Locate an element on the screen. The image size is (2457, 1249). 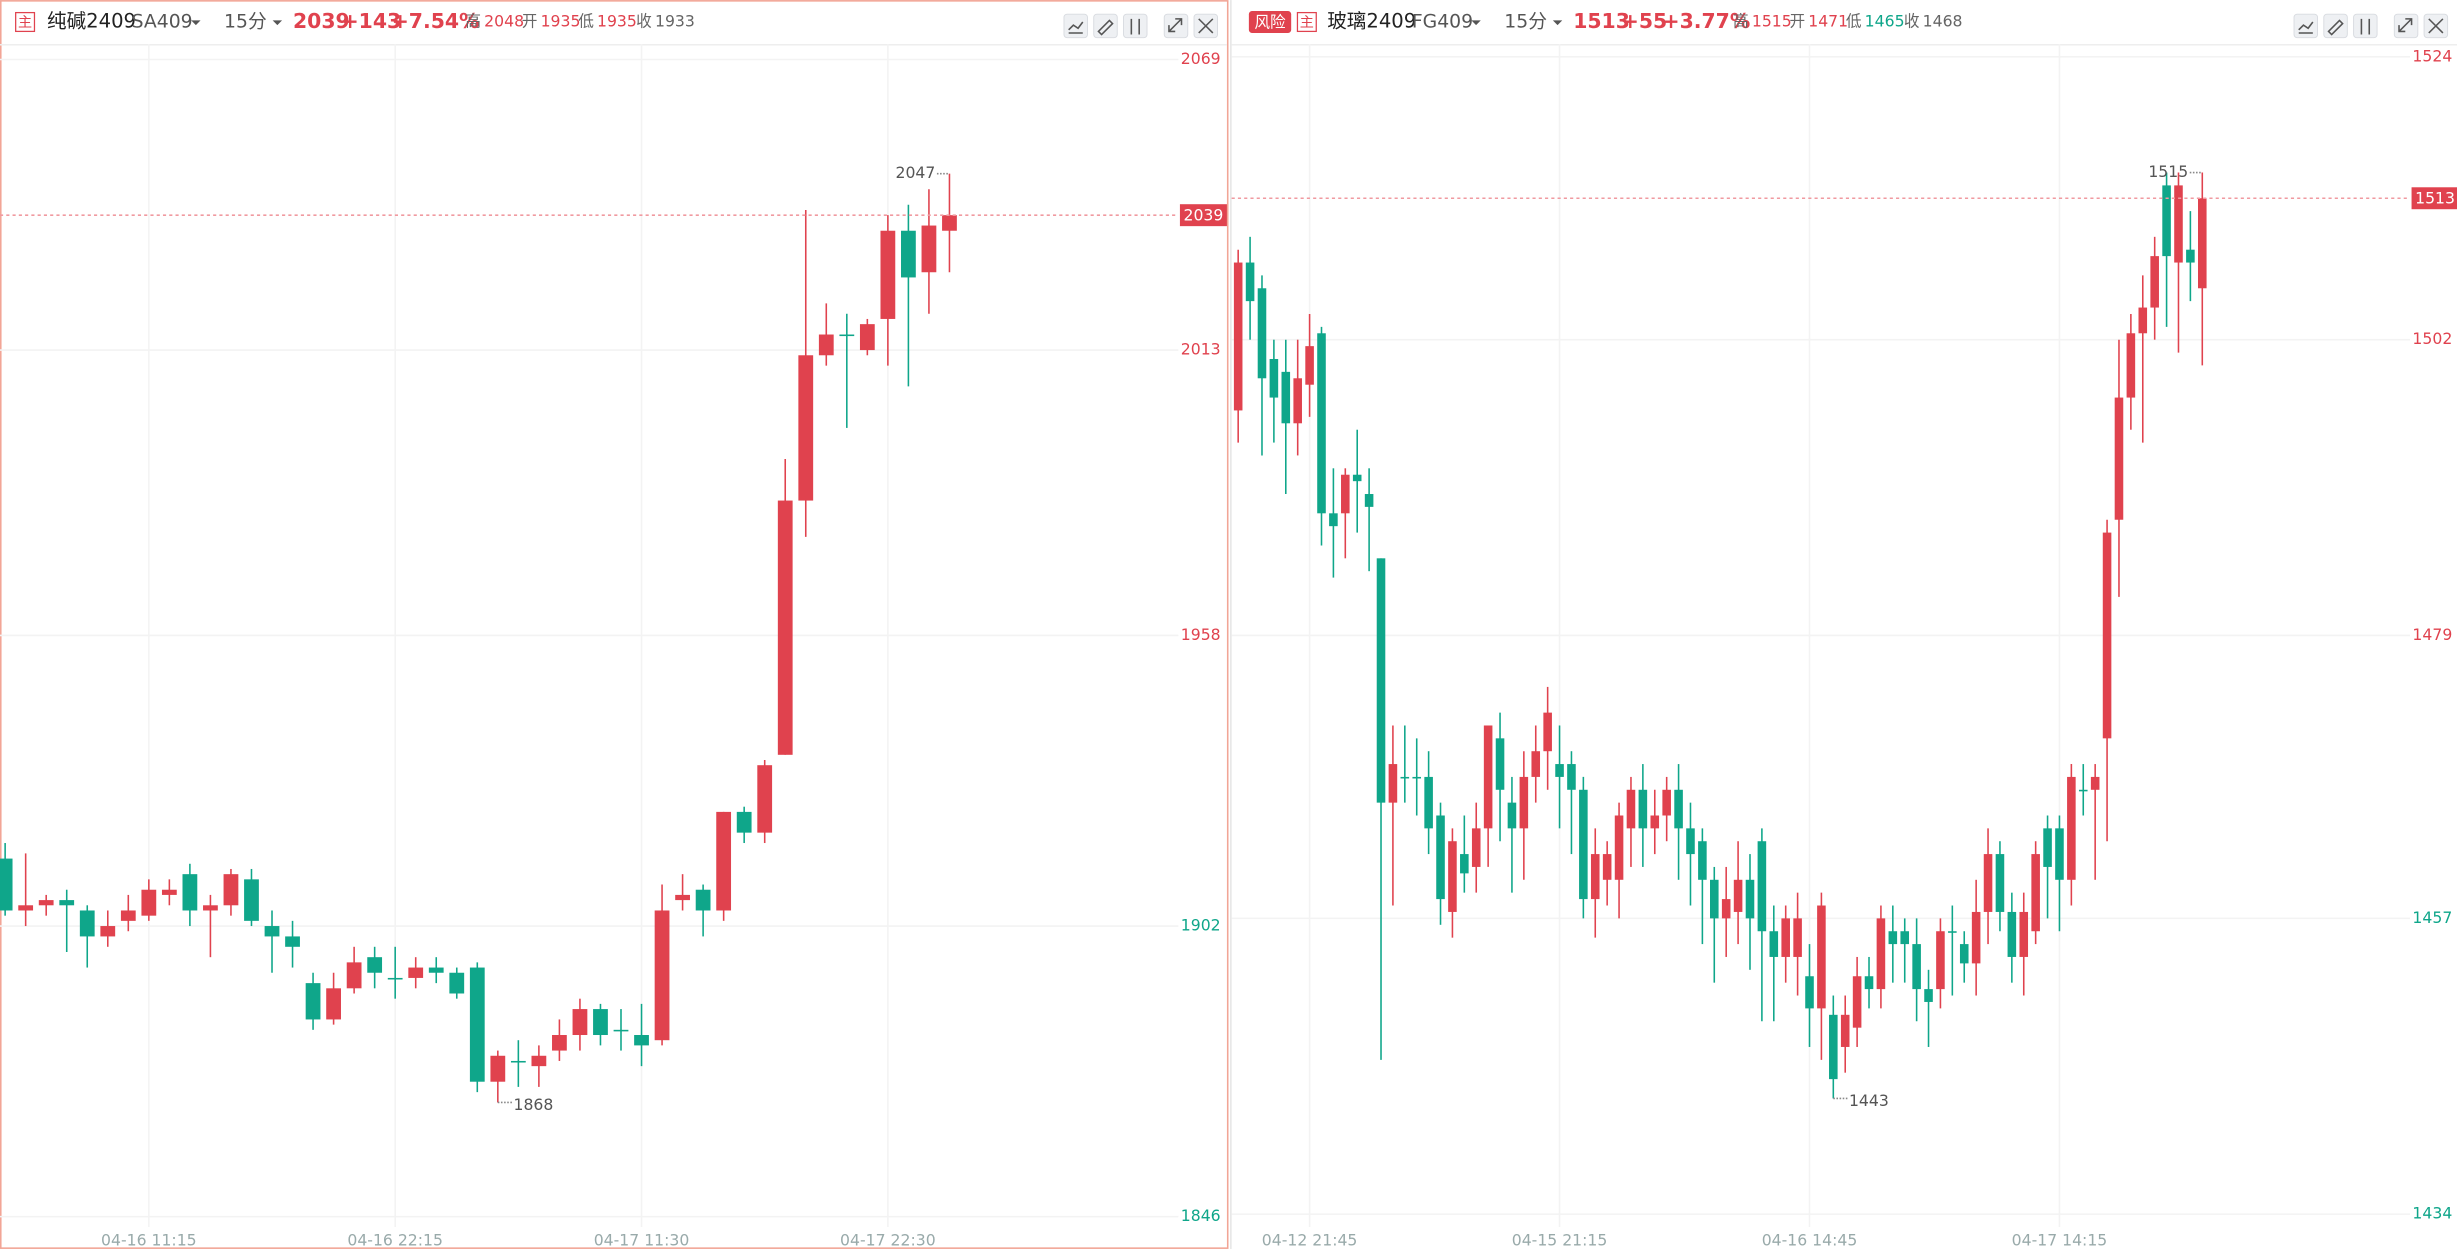
stat-label: 低 is located at coordinates (1854, 21).